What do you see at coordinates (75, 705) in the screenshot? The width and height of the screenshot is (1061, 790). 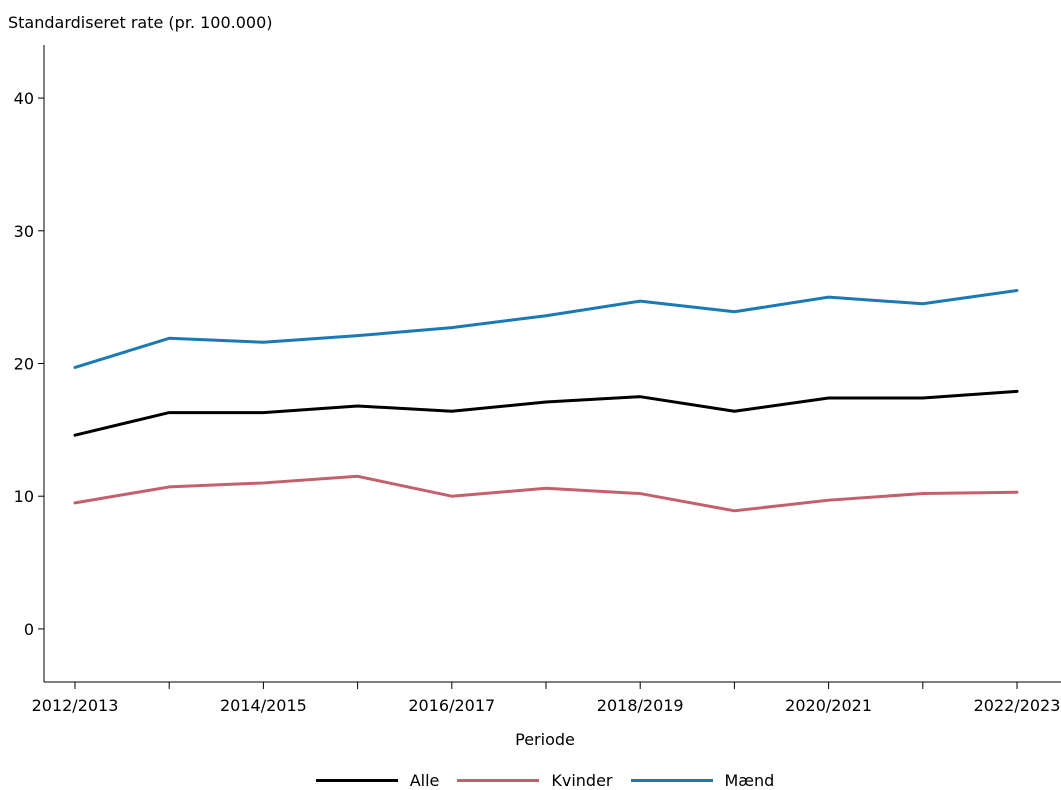 I see `x-tick-label: 2012/2013` at bounding box center [75, 705].